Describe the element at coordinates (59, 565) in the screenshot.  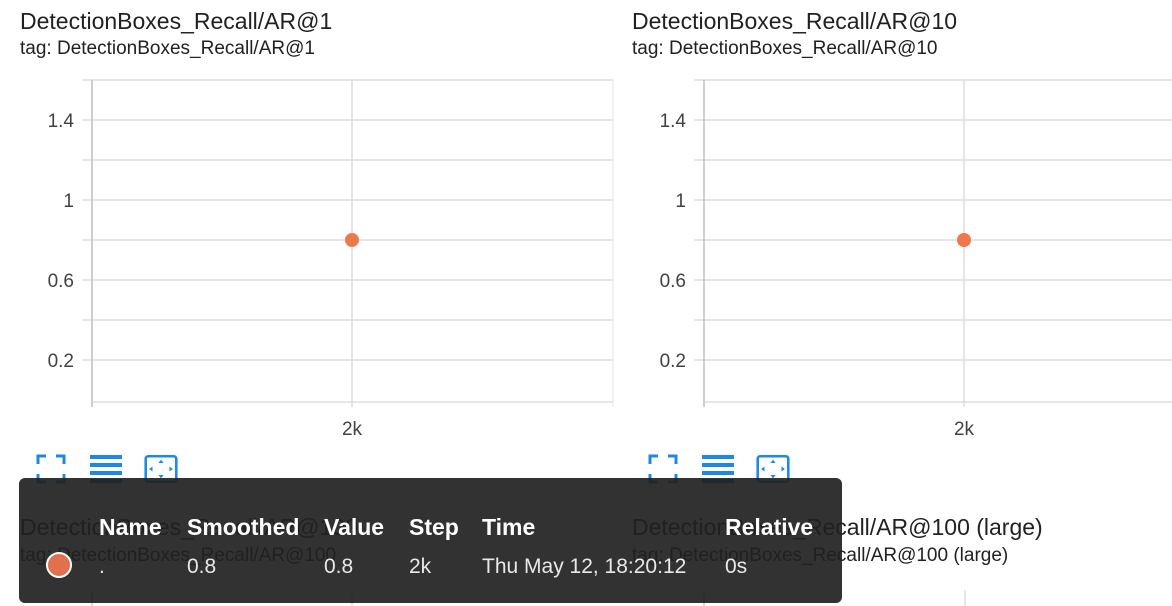
I see `series-color-dot` at that location.